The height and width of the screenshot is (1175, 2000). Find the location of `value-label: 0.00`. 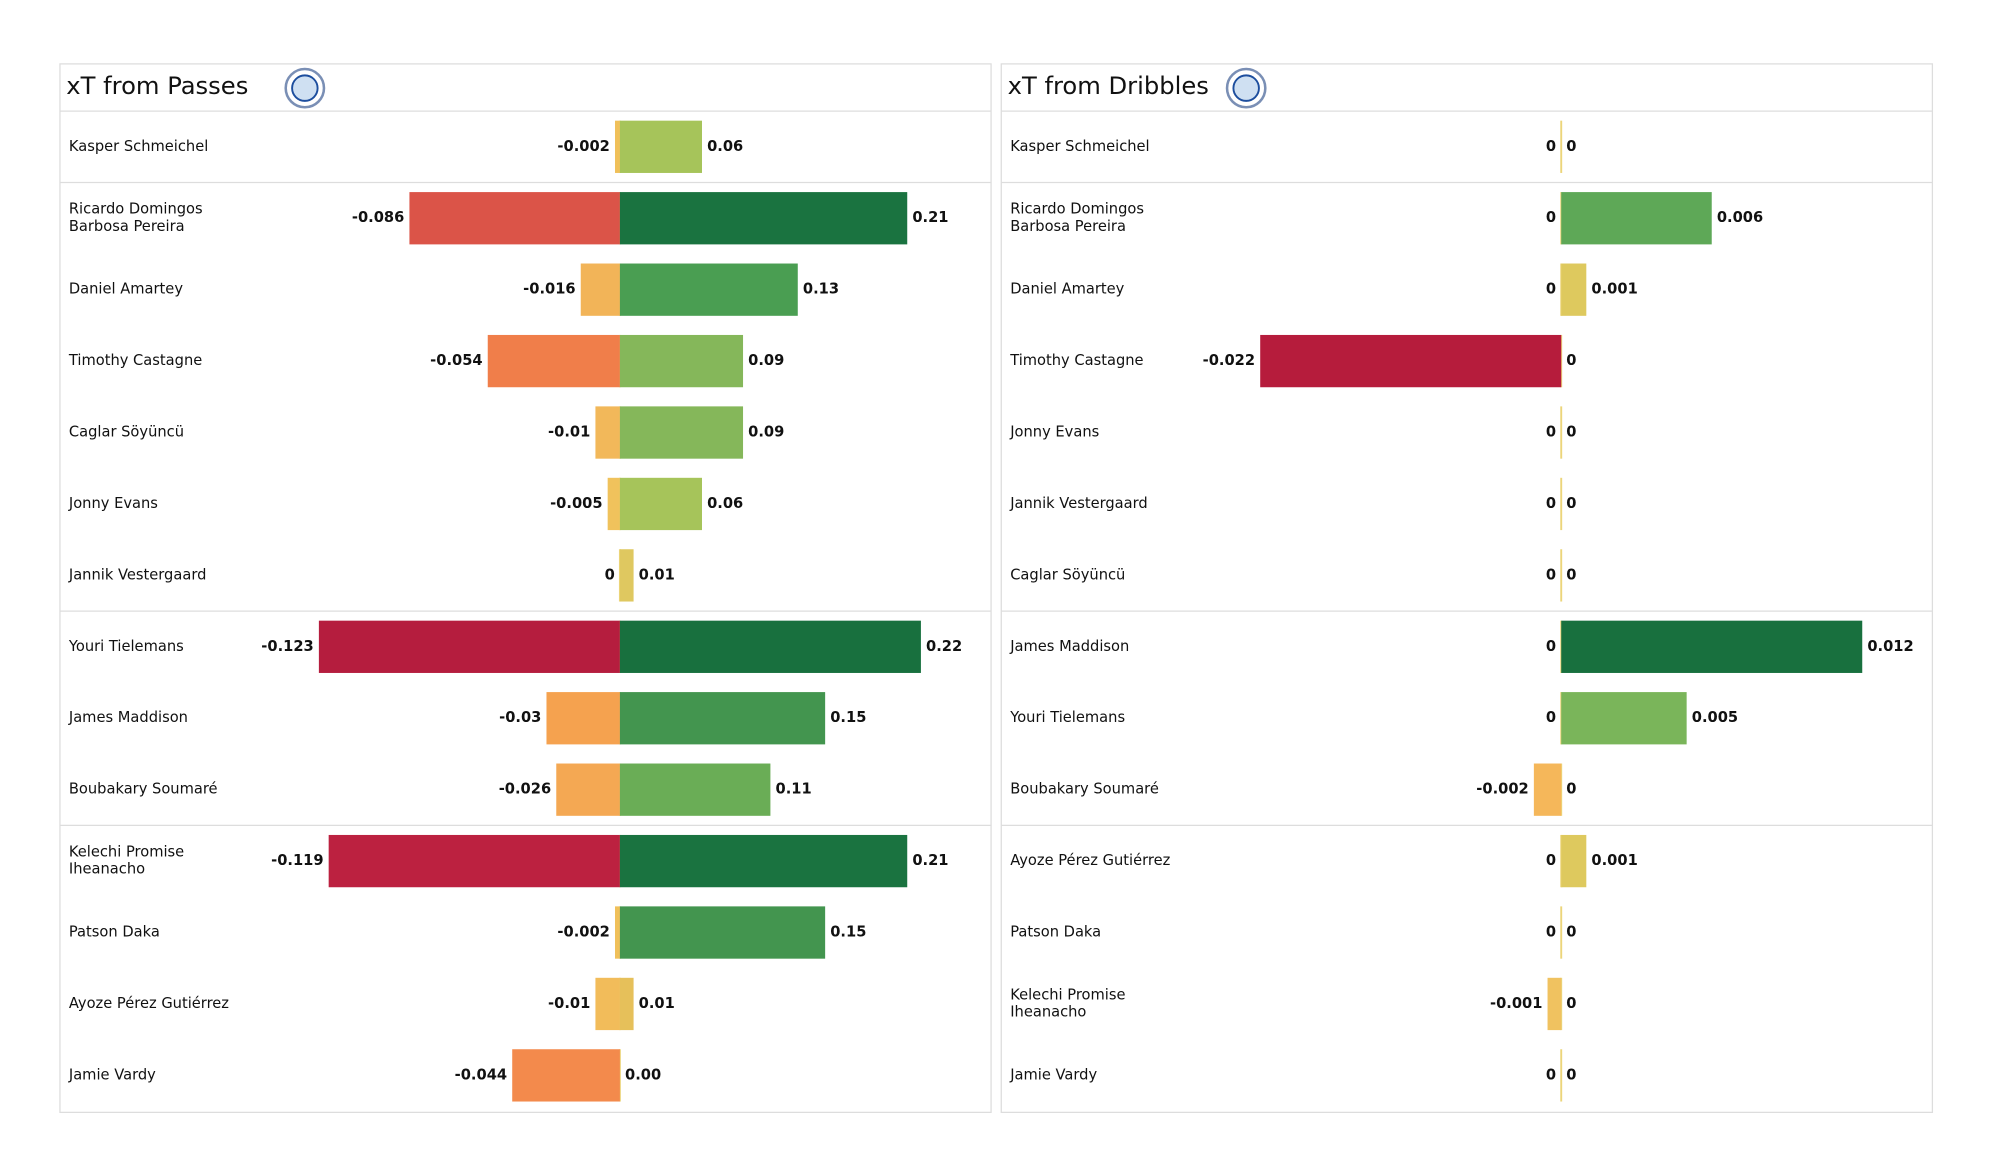

value-label: 0.00 is located at coordinates (643, 1074).